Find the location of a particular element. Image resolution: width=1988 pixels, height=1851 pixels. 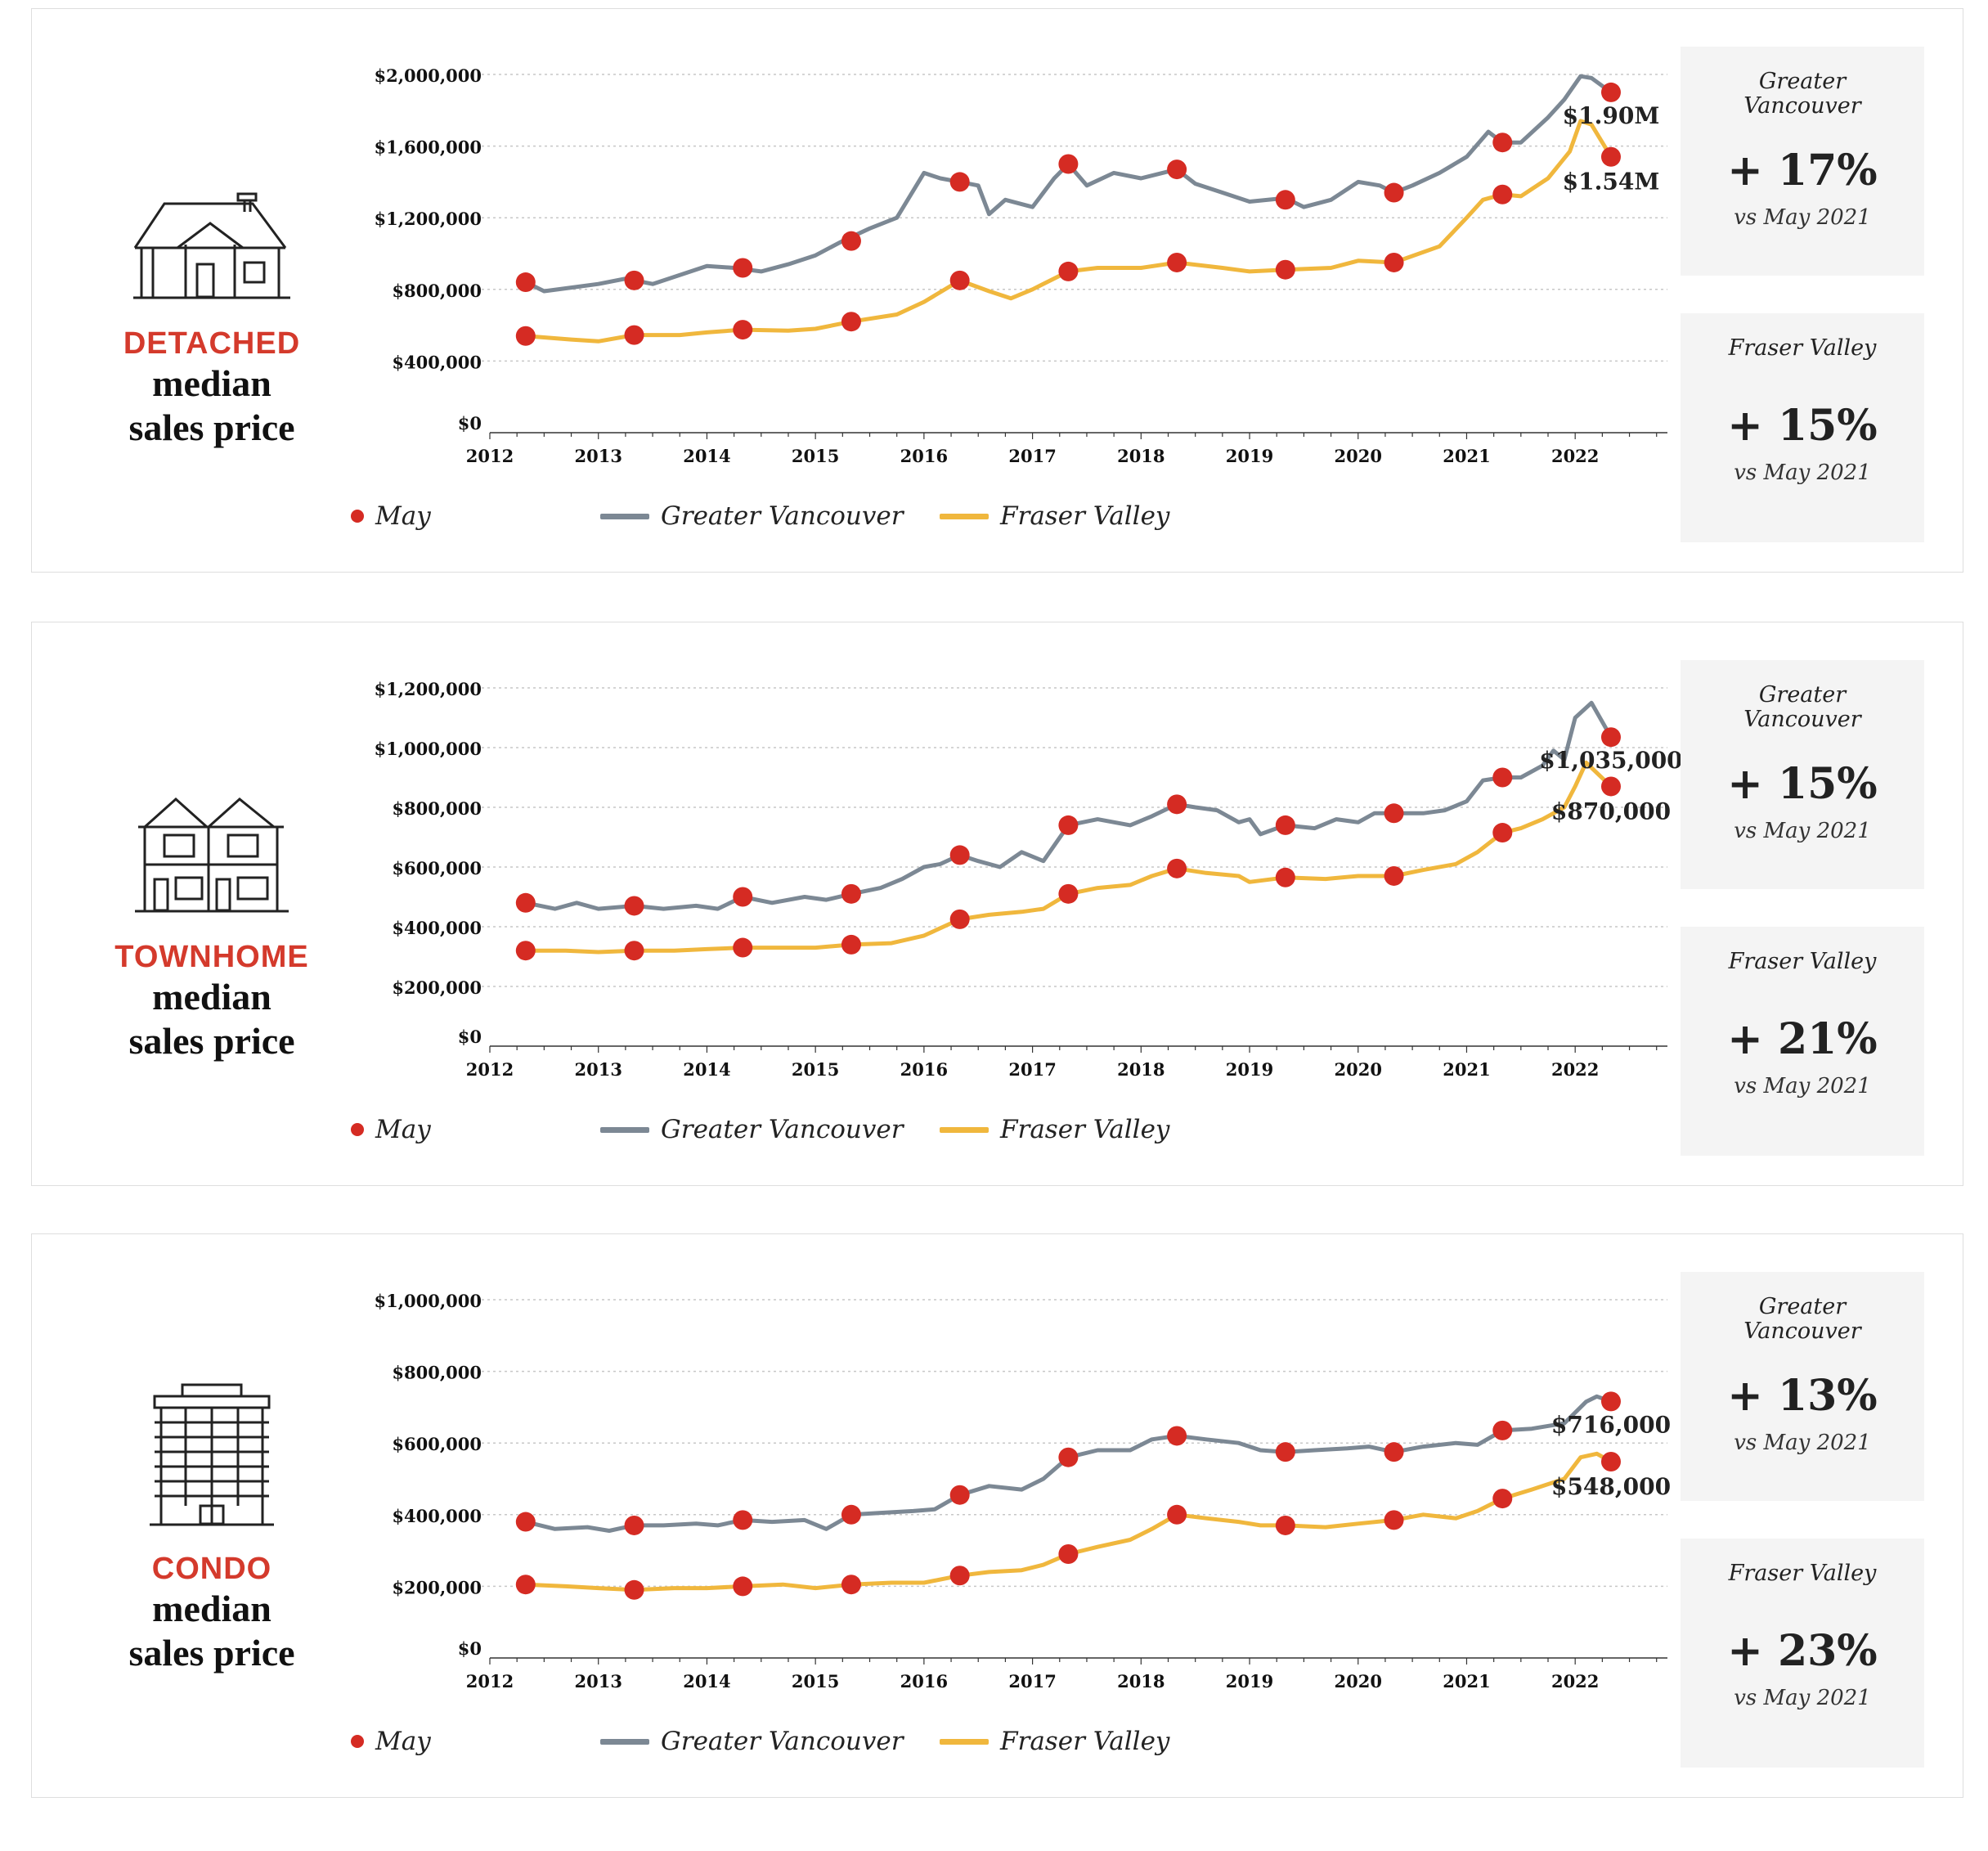

percent-change: + 21% is located at coordinates (1803, 1039).